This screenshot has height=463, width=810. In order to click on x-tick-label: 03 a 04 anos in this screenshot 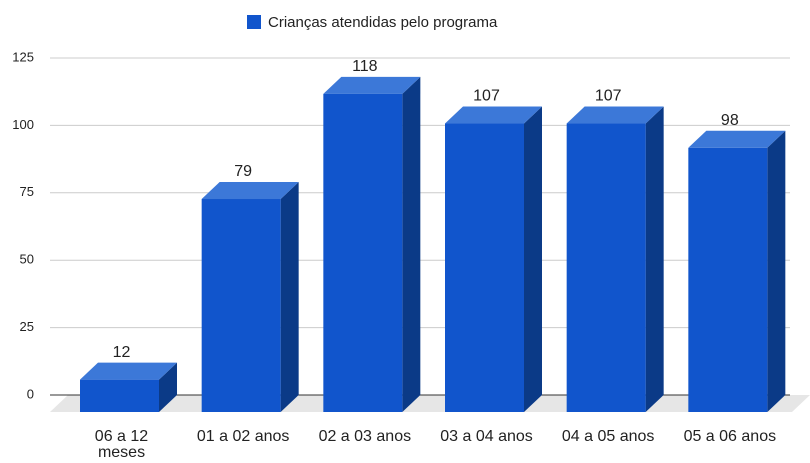, I will do `click(486, 436)`.